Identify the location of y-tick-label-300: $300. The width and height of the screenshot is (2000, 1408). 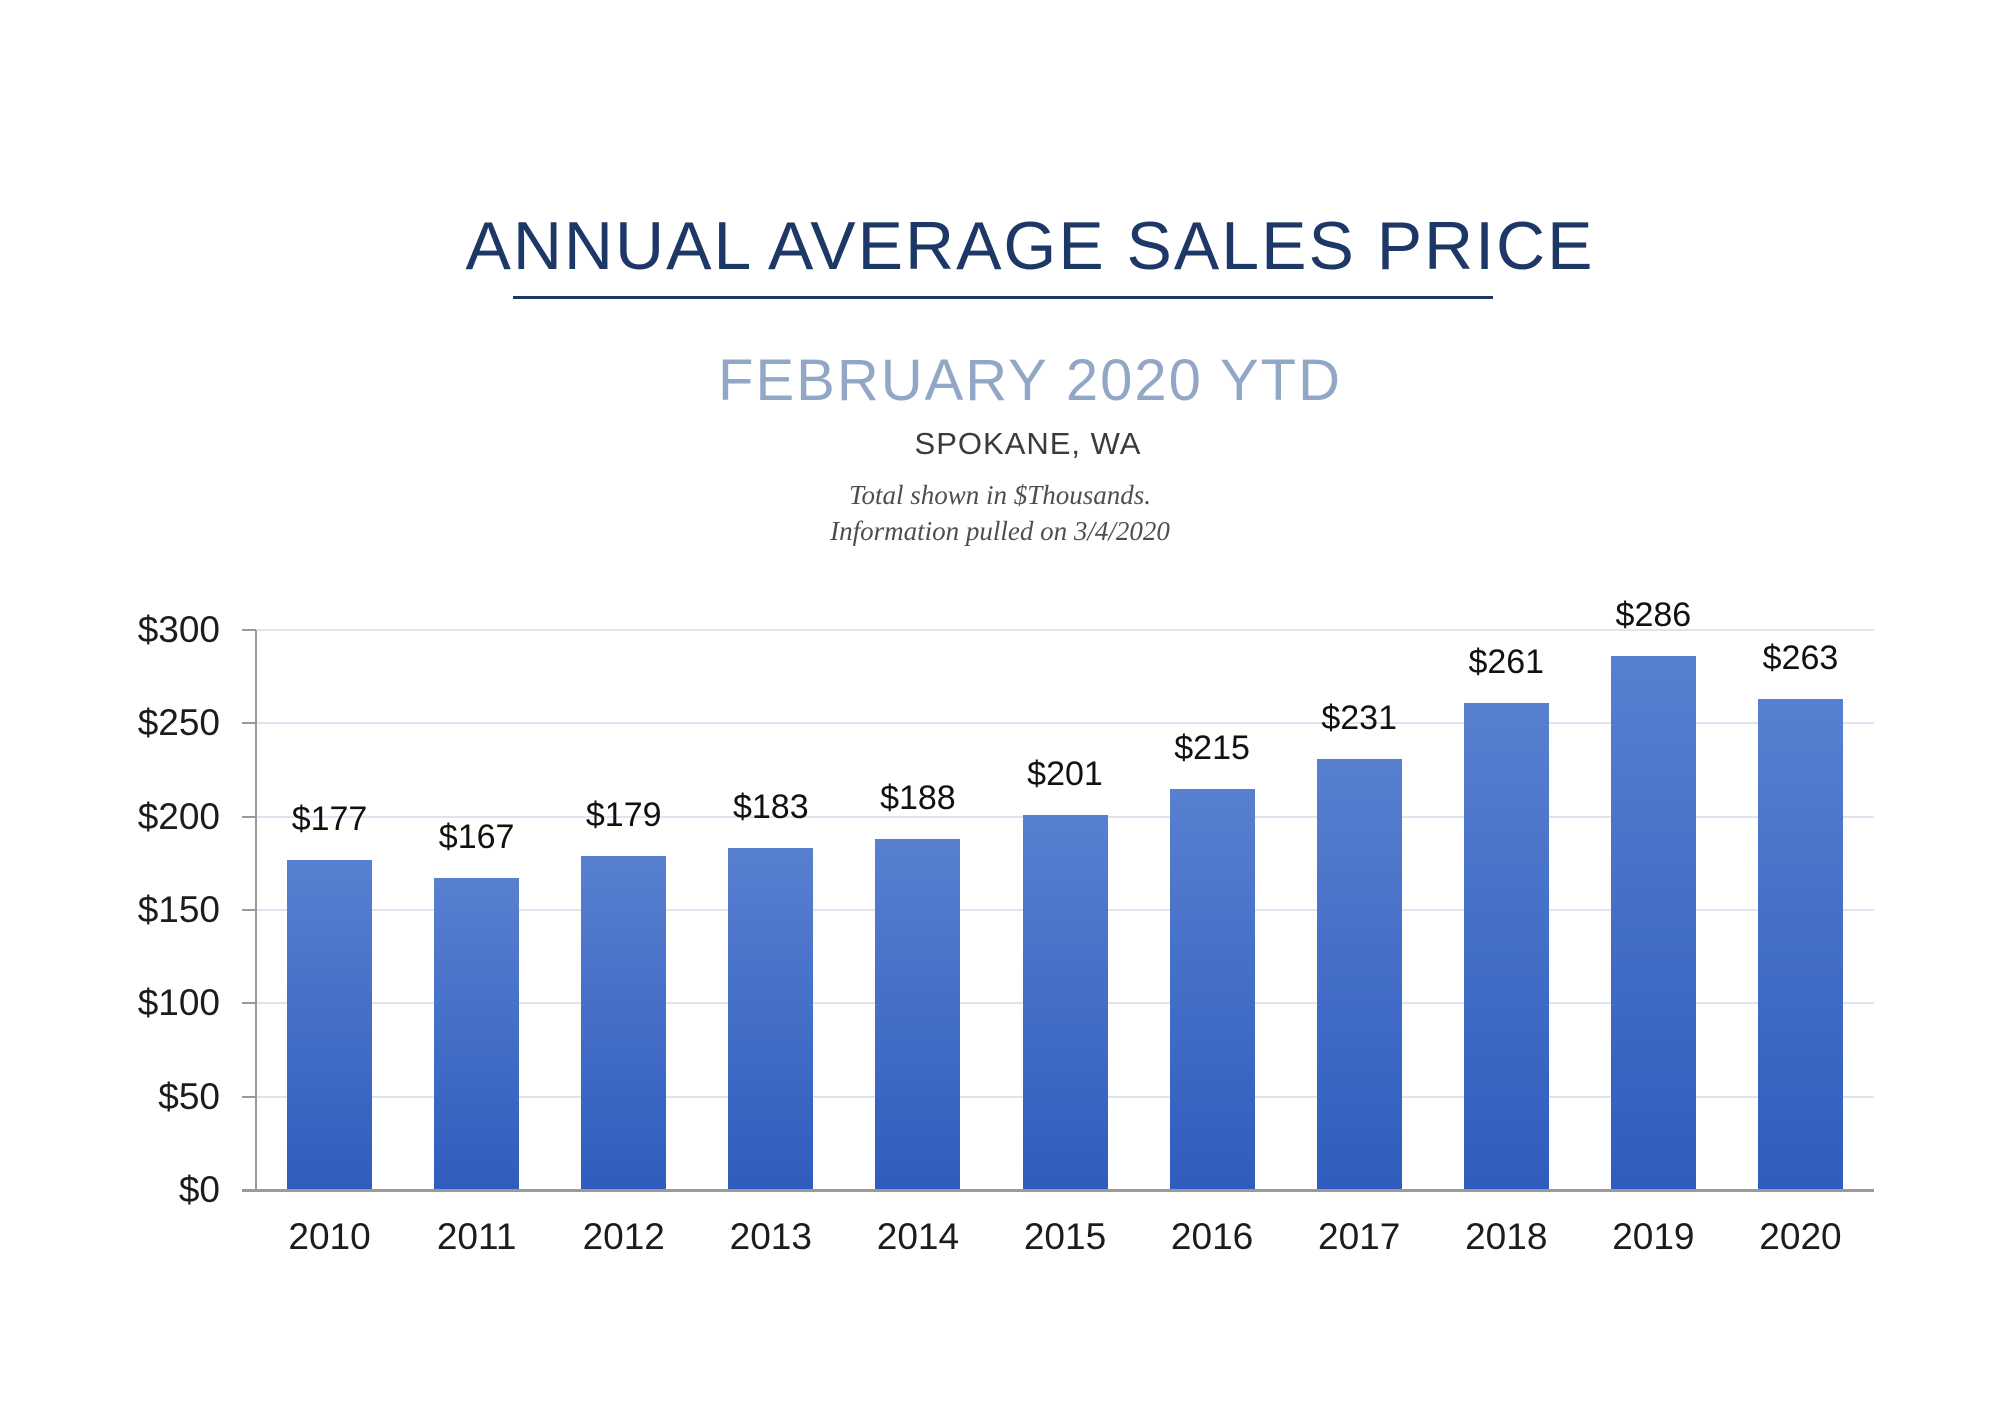
(178, 629).